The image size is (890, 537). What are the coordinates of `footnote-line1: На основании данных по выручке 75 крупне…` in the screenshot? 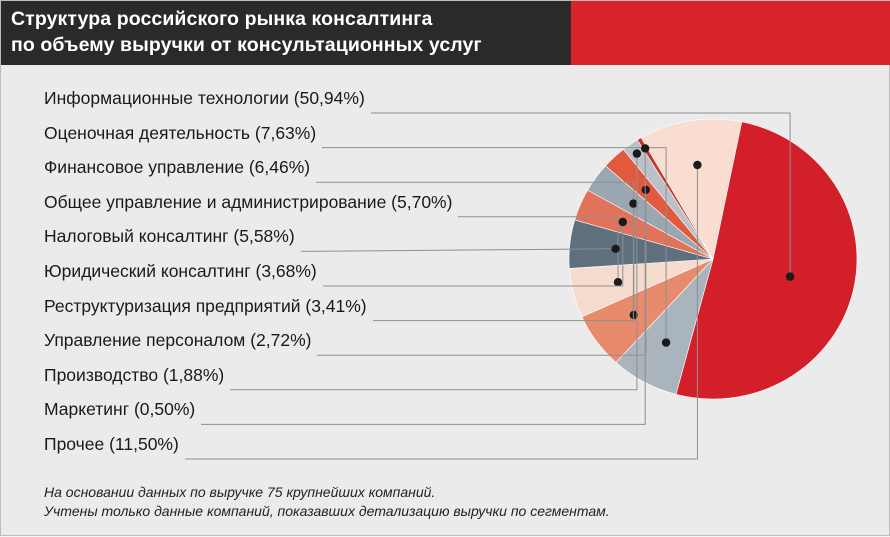 It's located at (240, 492).